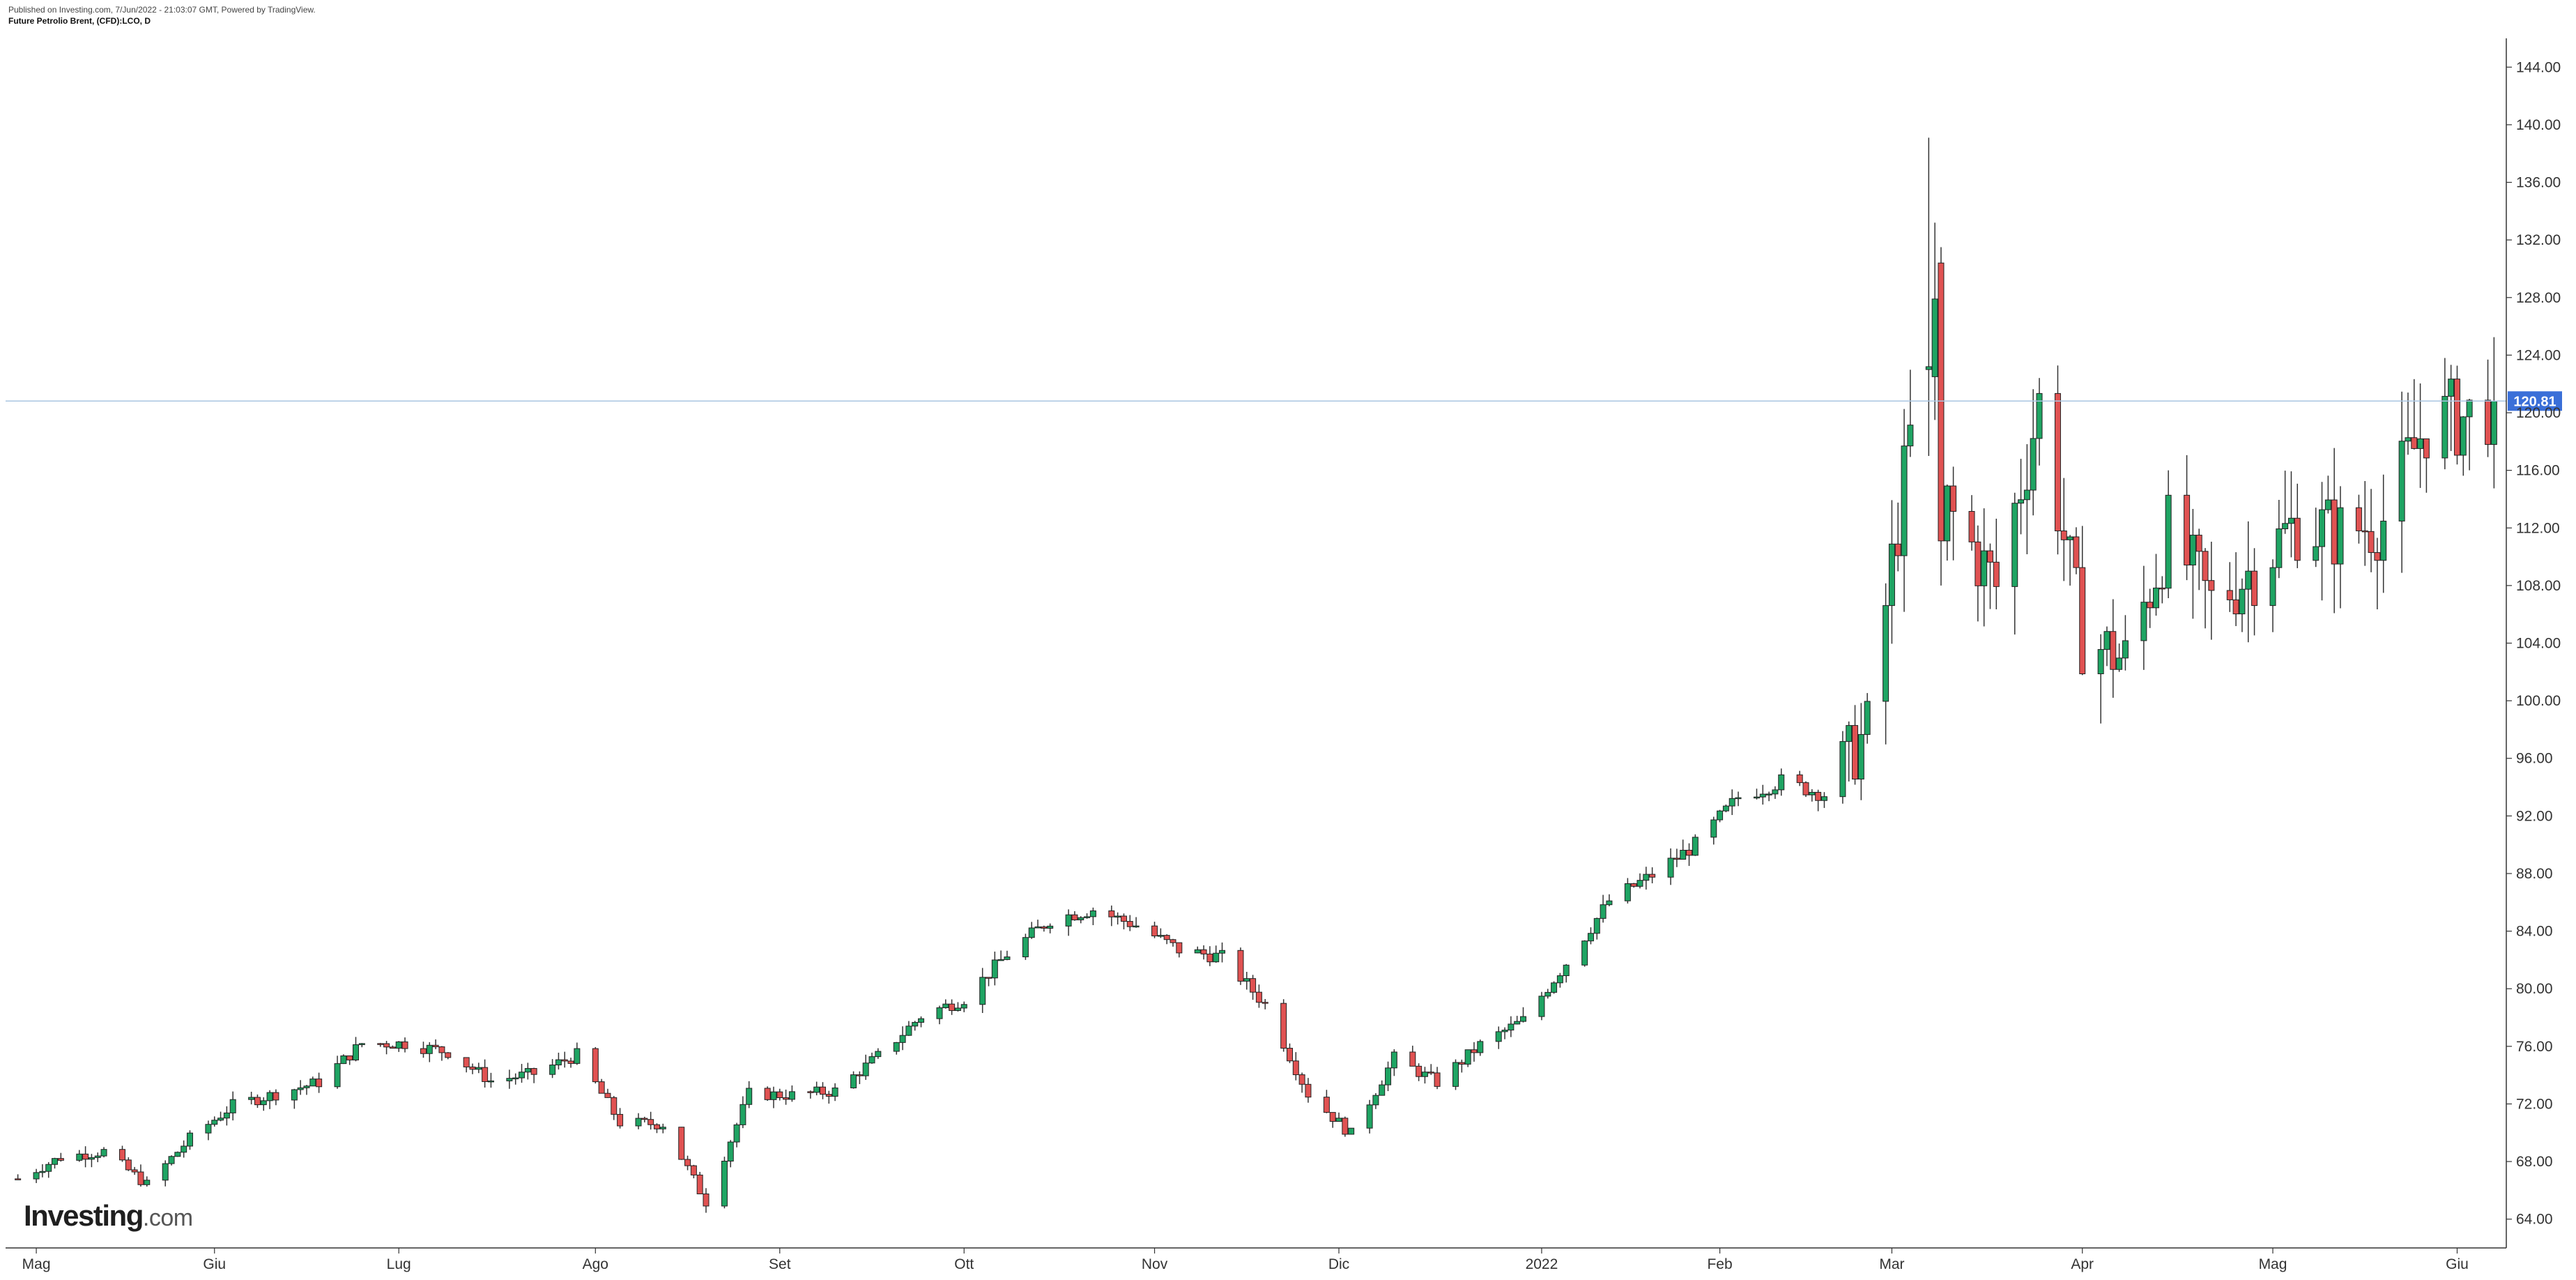  Describe the element at coordinates (2534, 1104) in the screenshot. I see `y-tick-label: 72.00` at that location.